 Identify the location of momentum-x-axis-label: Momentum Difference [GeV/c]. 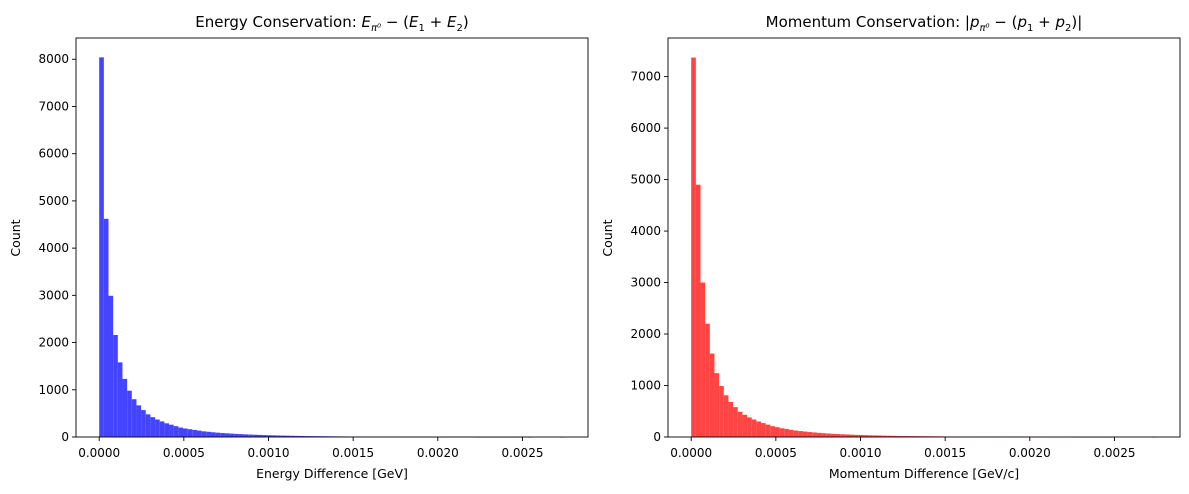
(924, 473).